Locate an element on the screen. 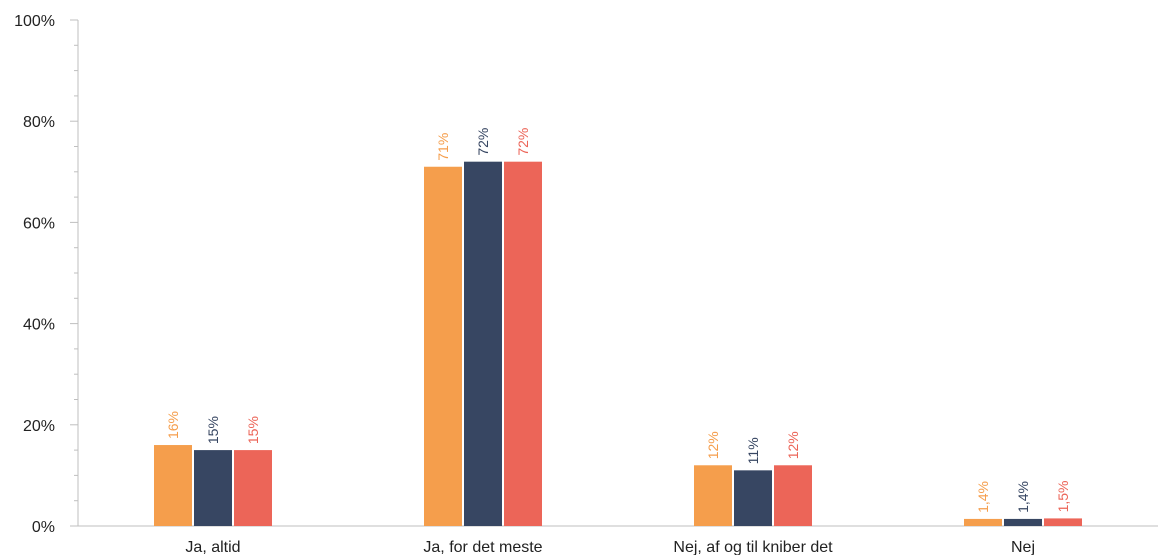 The image size is (1168, 555). y-tick-label: 40% is located at coordinates (39, 325).